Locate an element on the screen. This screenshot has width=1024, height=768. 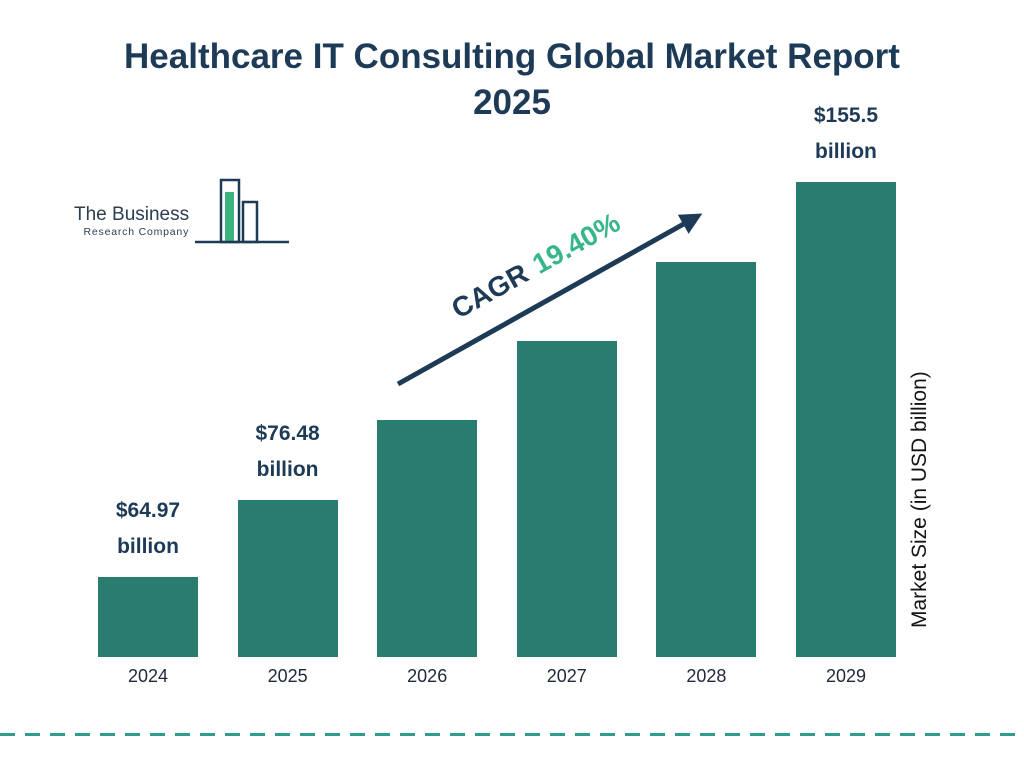
bar-2025 is located at coordinates (287, 578).